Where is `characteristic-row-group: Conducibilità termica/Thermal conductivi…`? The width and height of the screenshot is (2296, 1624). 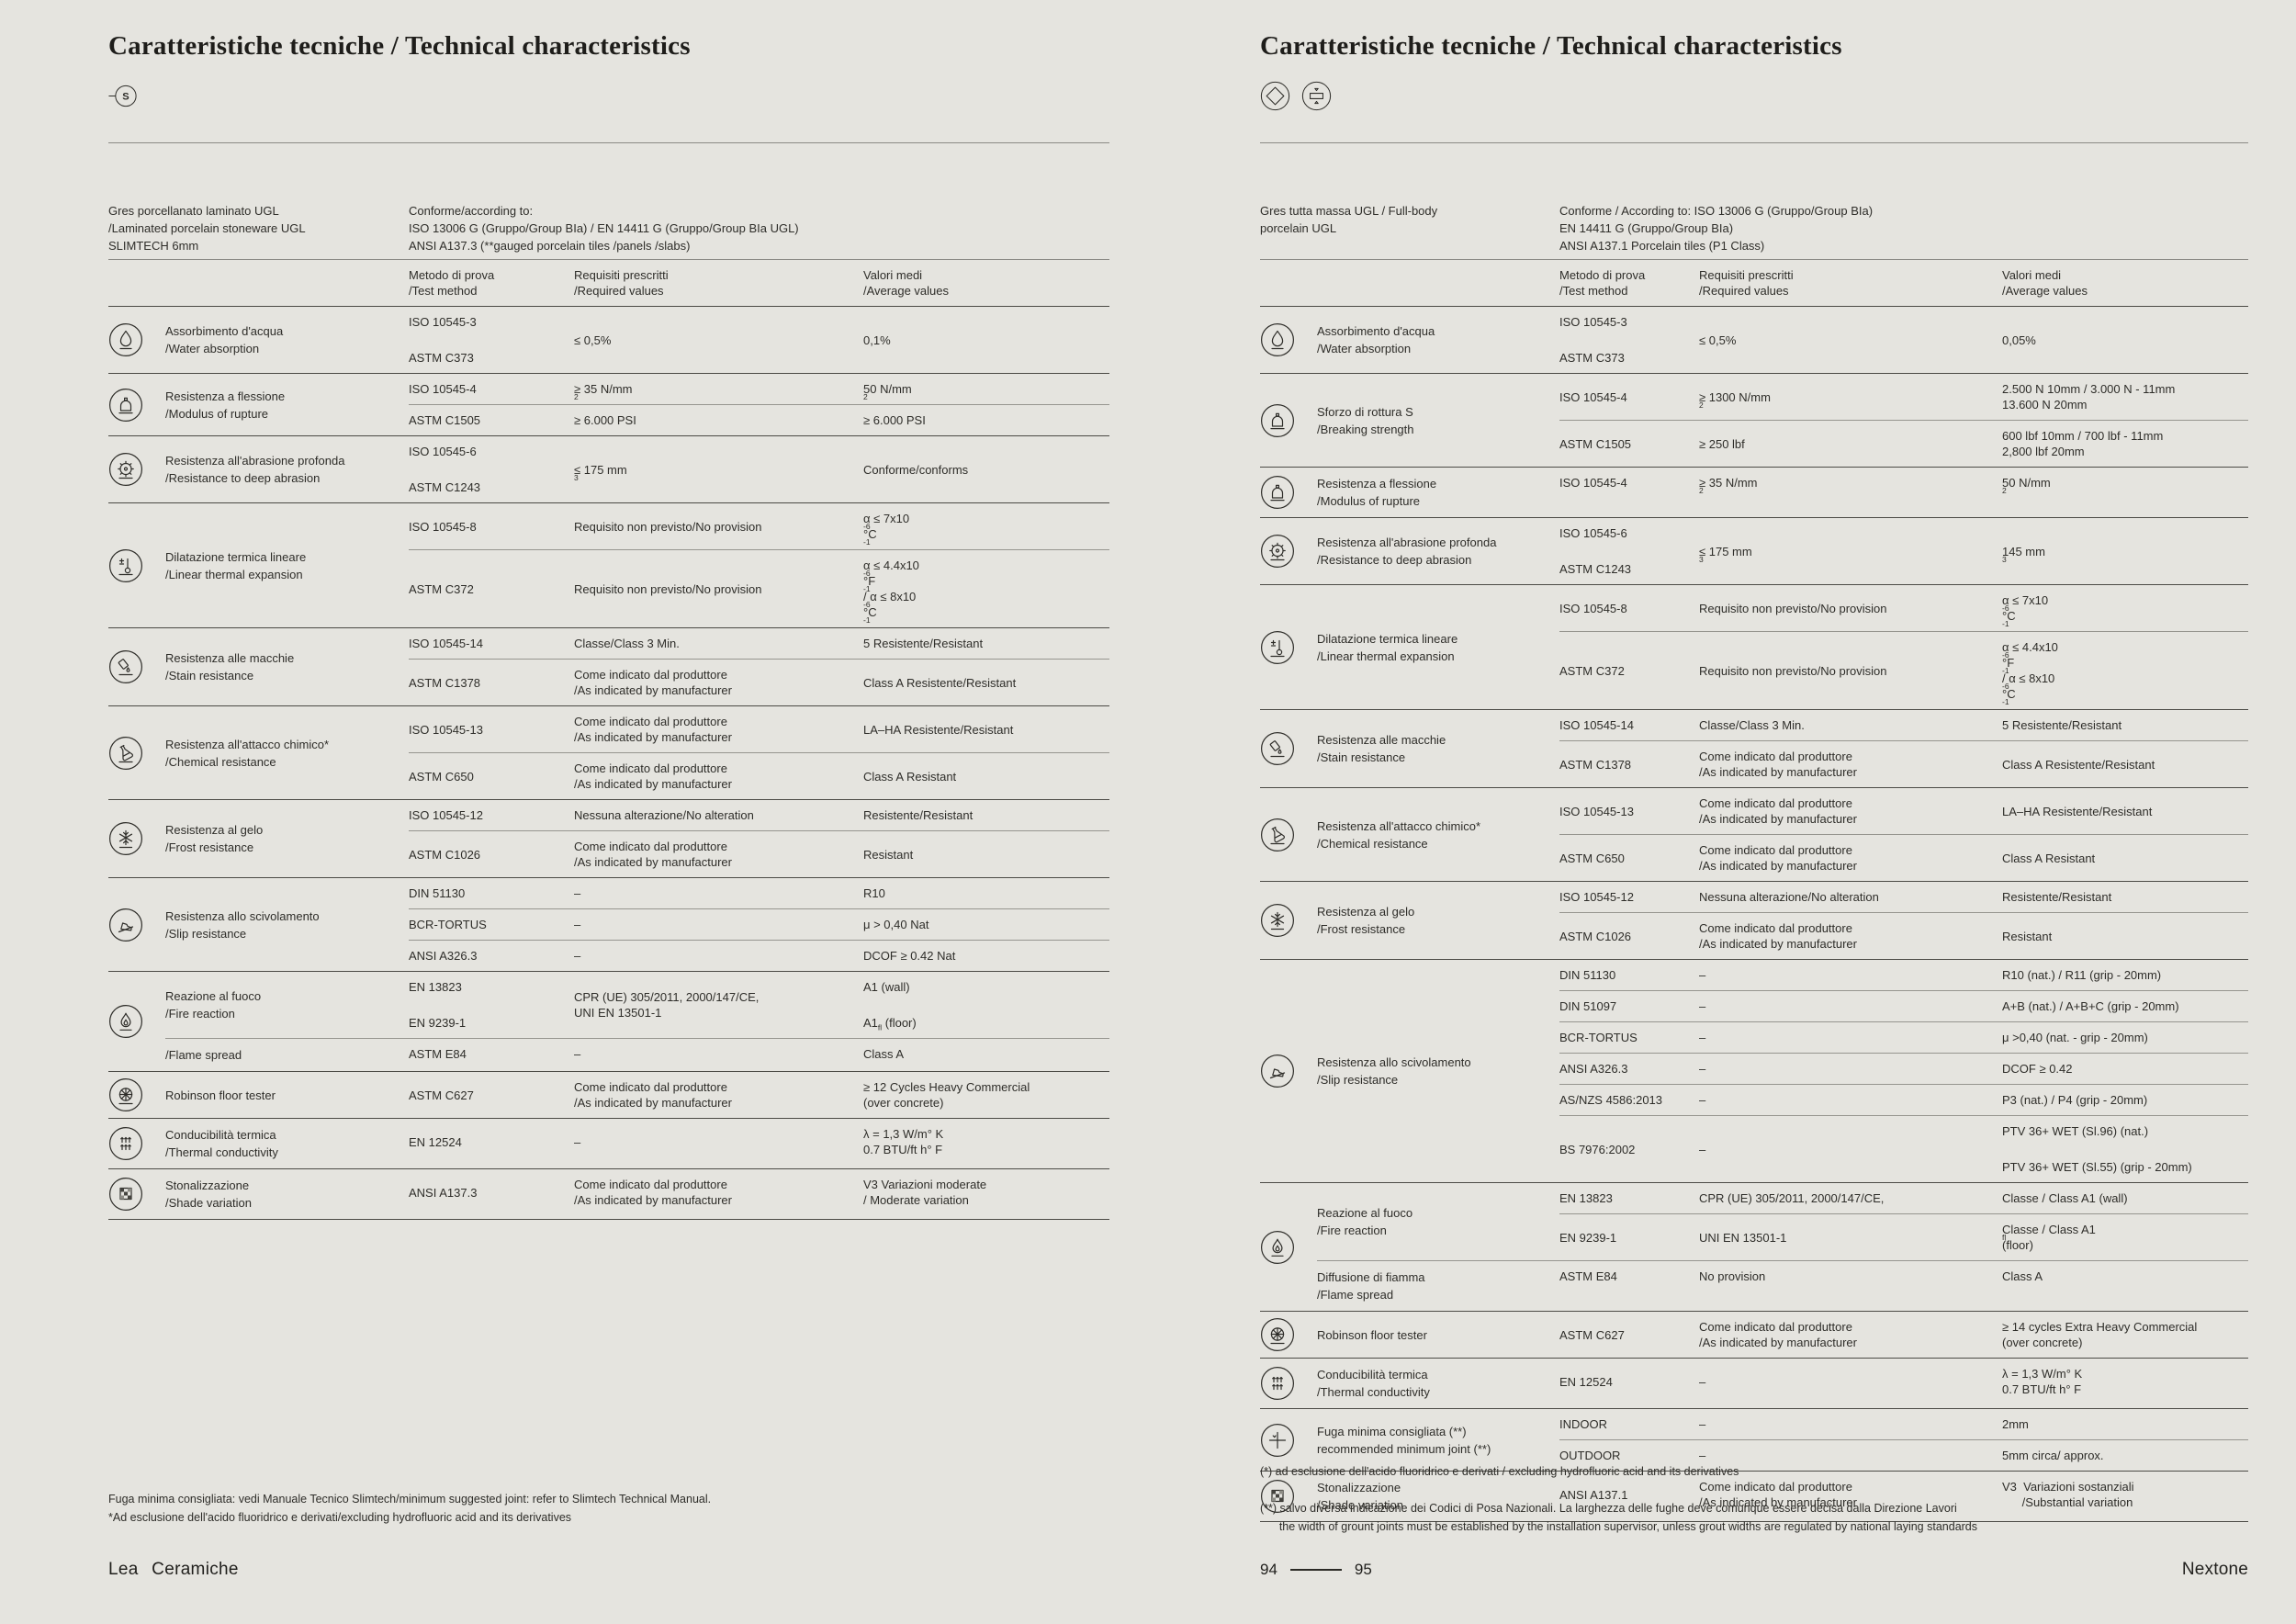
characteristic-row-group: Conducibilità termica/Thermal conductivi… is located at coordinates (608, 1143).